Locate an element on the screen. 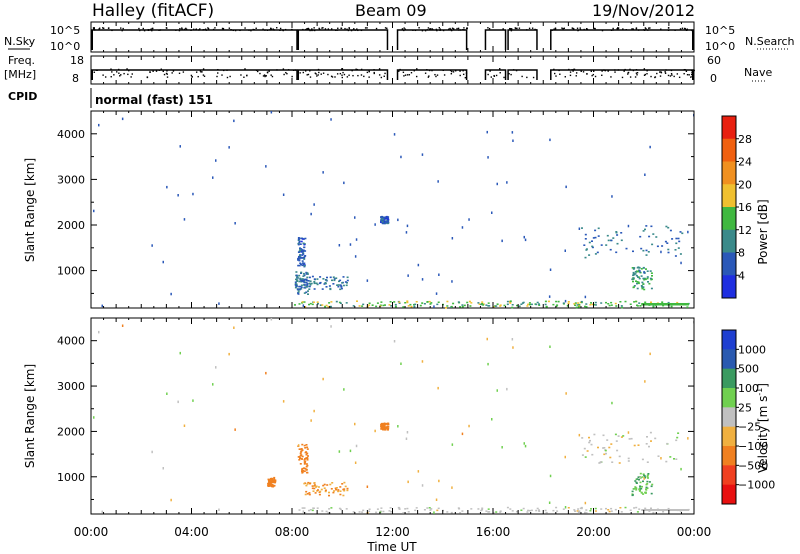  freq-segment is located at coordinates (343, 74).